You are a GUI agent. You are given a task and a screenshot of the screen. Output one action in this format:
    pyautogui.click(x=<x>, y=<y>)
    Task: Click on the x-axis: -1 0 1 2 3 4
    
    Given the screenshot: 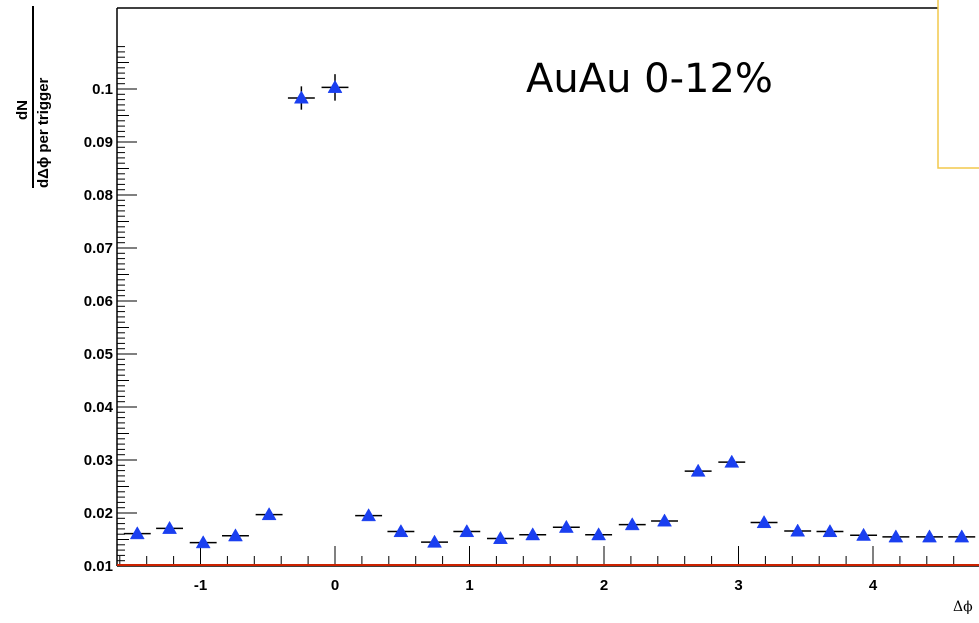 What is the action you would take?
    pyautogui.click(x=537, y=570)
    